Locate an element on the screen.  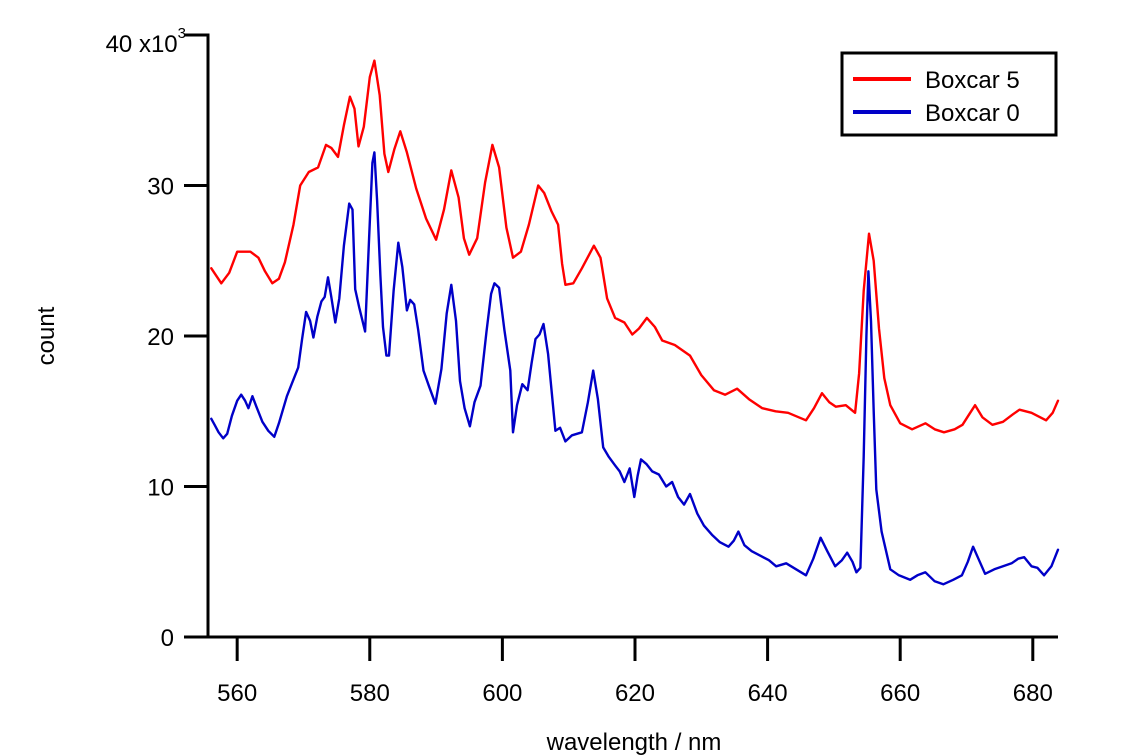
y-axis-top-label: 40 is located at coordinates (122, 44).